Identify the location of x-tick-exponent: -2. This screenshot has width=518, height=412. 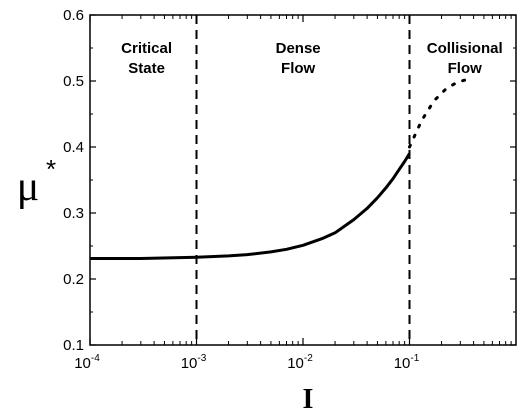
(308, 358).